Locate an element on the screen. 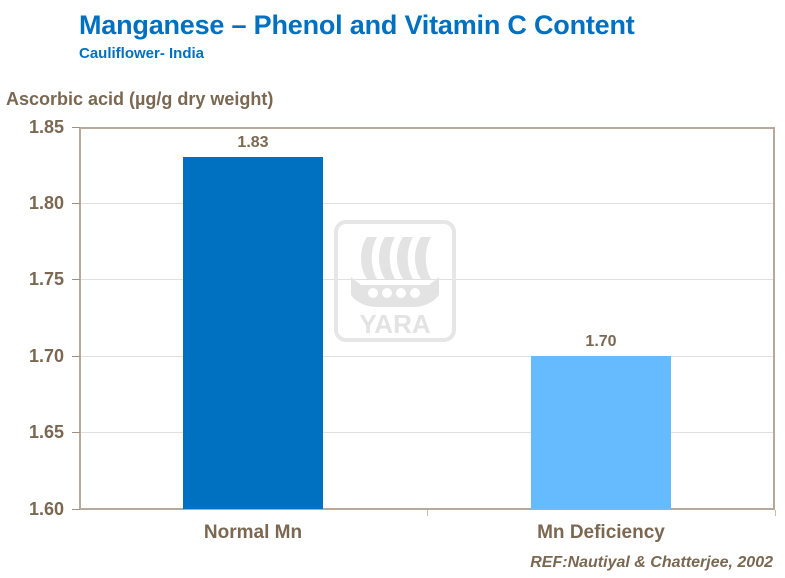  bar-mn-deficiency is located at coordinates (601, 432).